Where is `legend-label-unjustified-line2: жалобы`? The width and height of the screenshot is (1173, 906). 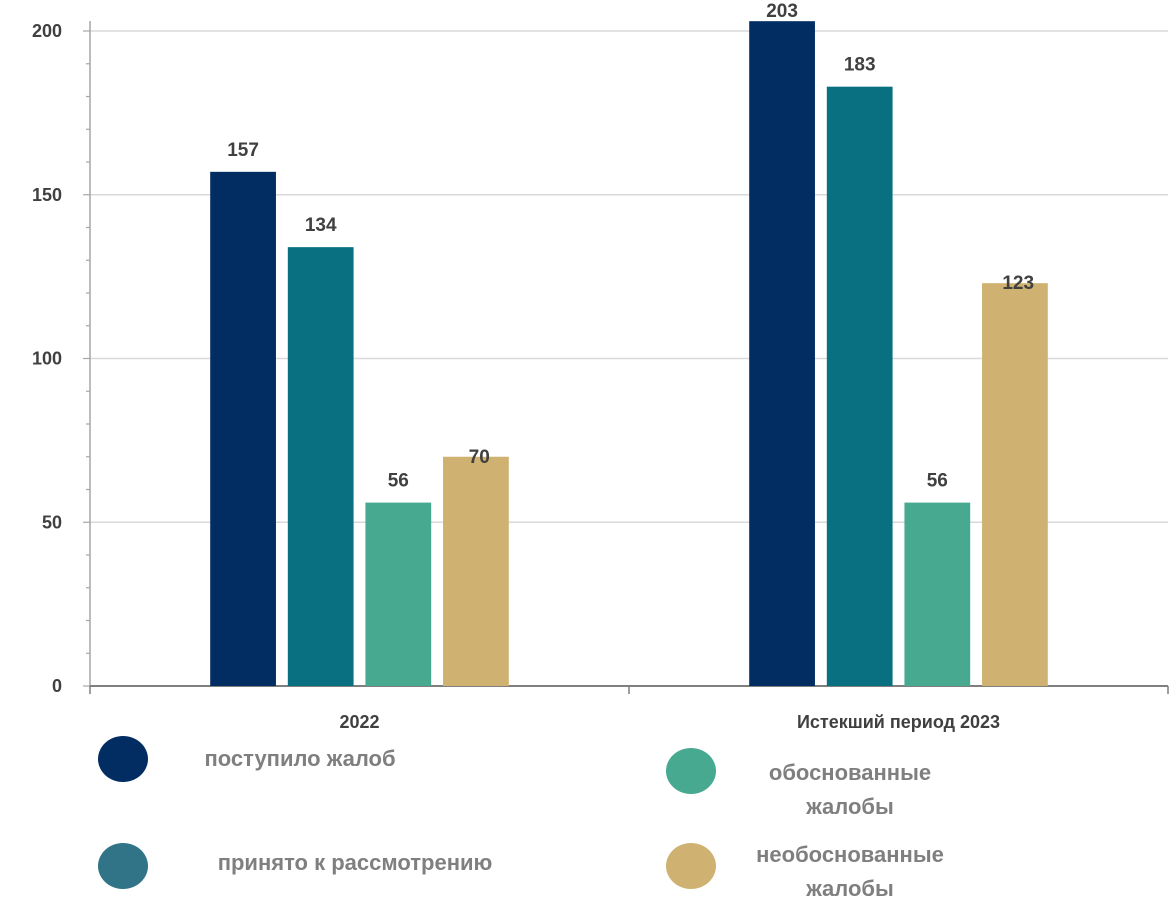
legend-label-unjustified-line2: жалобы is located at coordinates (850, 888).